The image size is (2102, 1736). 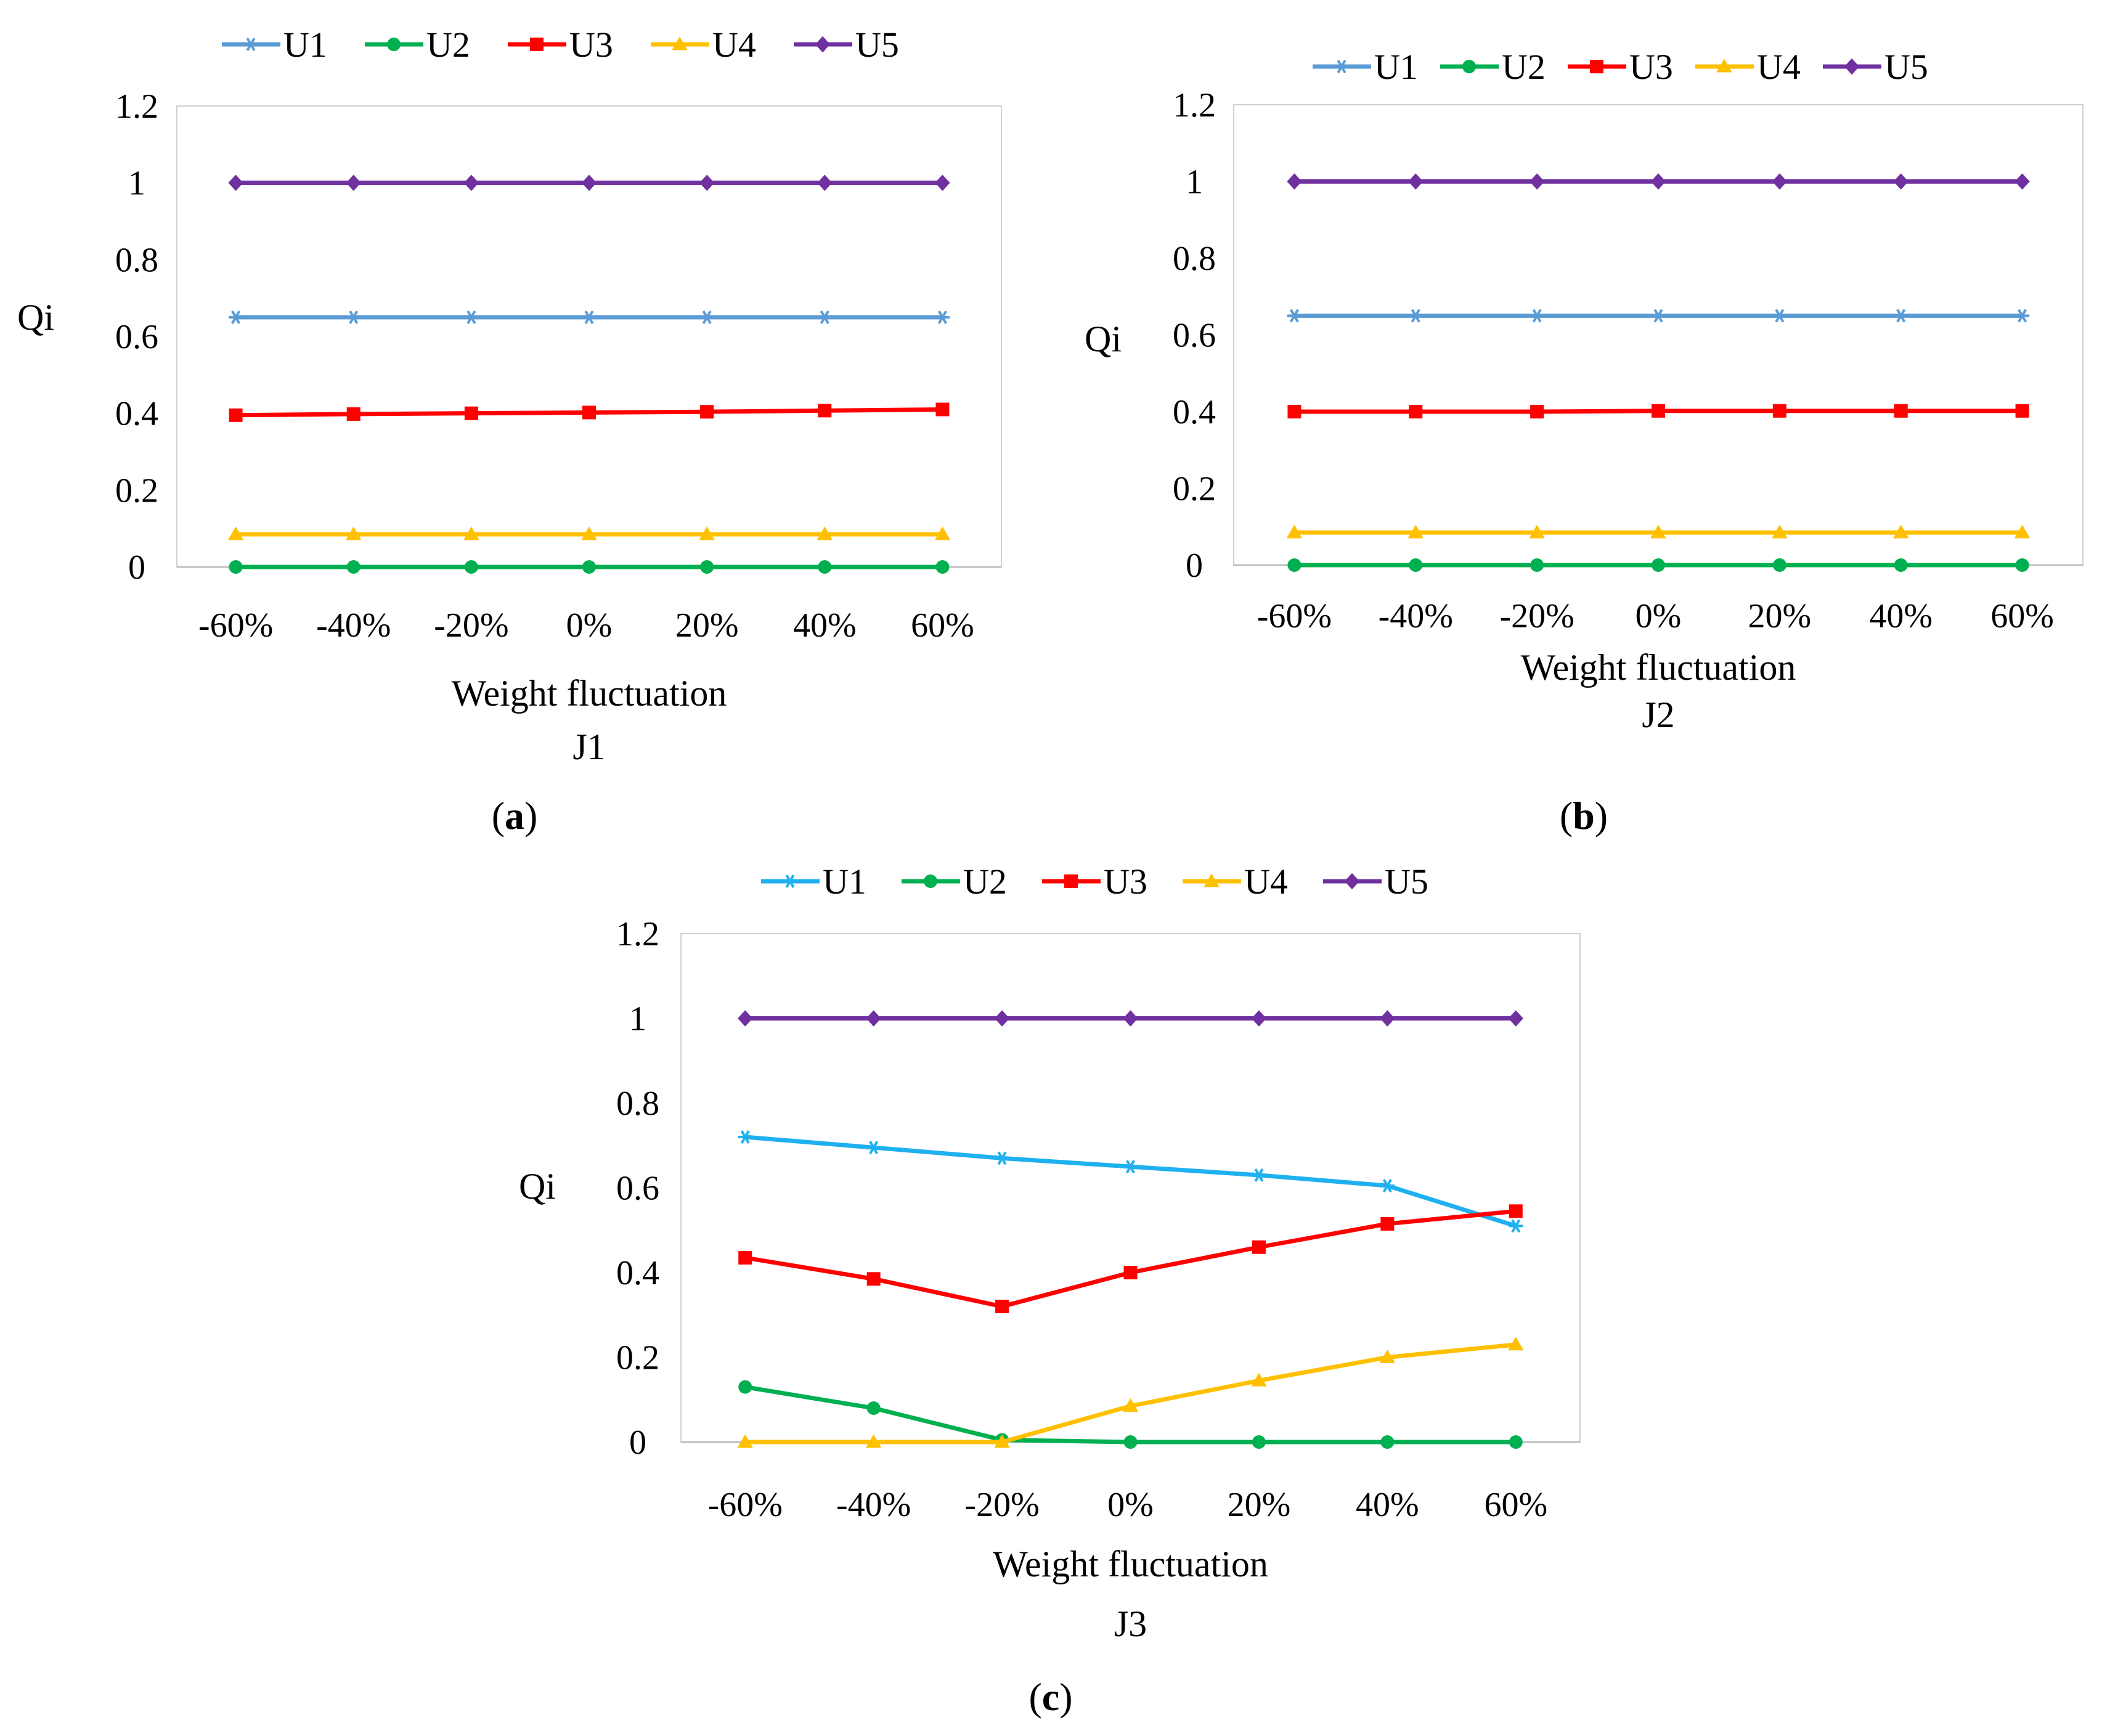 I want to click on criterion-label: J2, so click(x=1658, y=715).